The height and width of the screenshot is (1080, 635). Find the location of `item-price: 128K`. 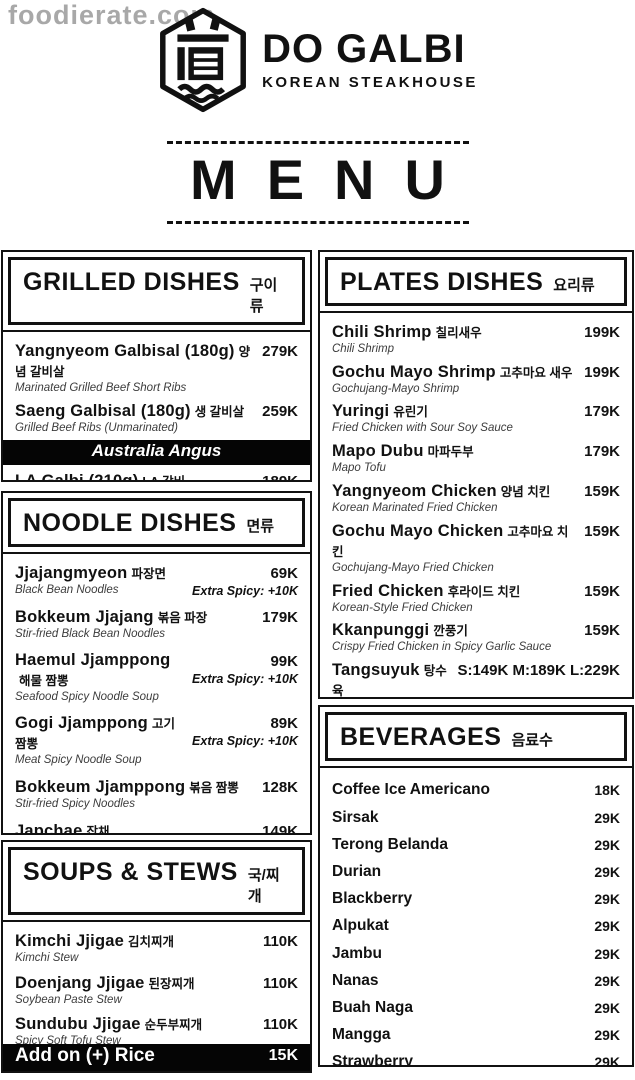

item-price: 128K is located at coordinates (280, 788).